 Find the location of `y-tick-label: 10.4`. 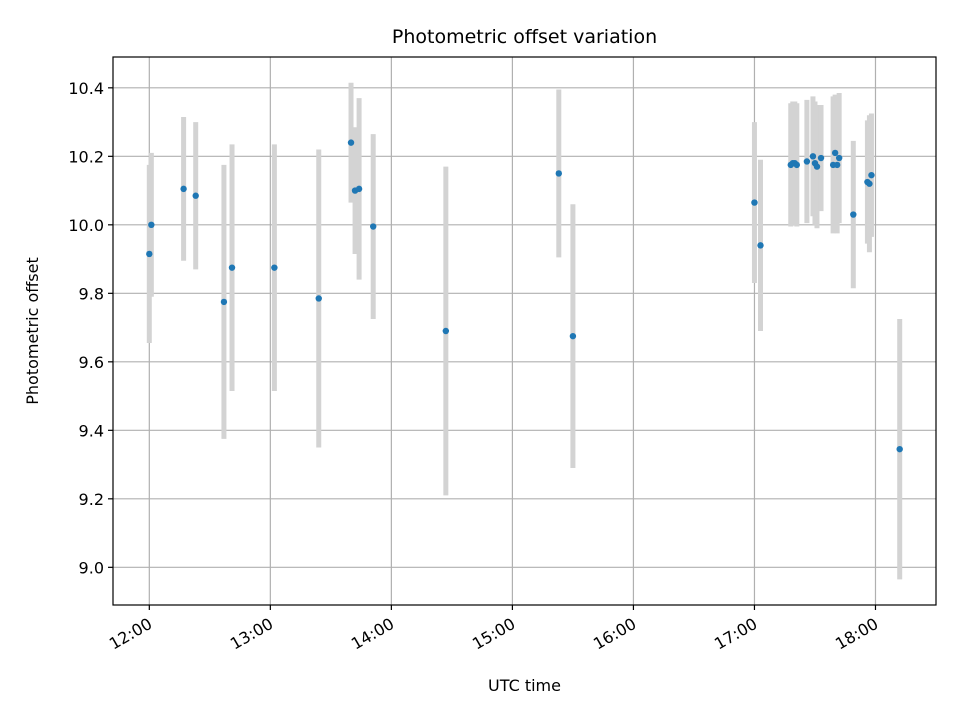

y-tick-label: 10.4 is located at coordinates (86, 88).